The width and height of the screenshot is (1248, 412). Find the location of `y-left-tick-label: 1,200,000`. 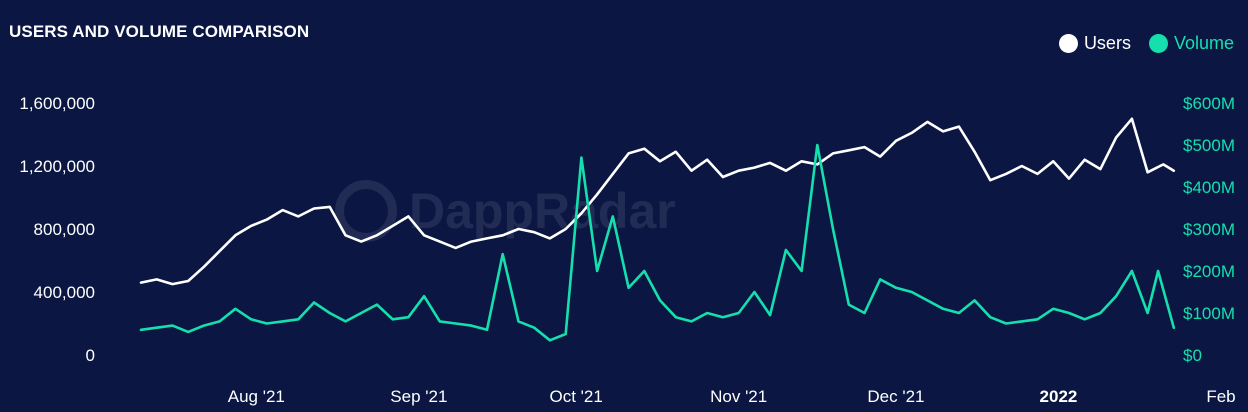

y-left-tick-label: 1,200,000 is located at coordinates (57, 166).